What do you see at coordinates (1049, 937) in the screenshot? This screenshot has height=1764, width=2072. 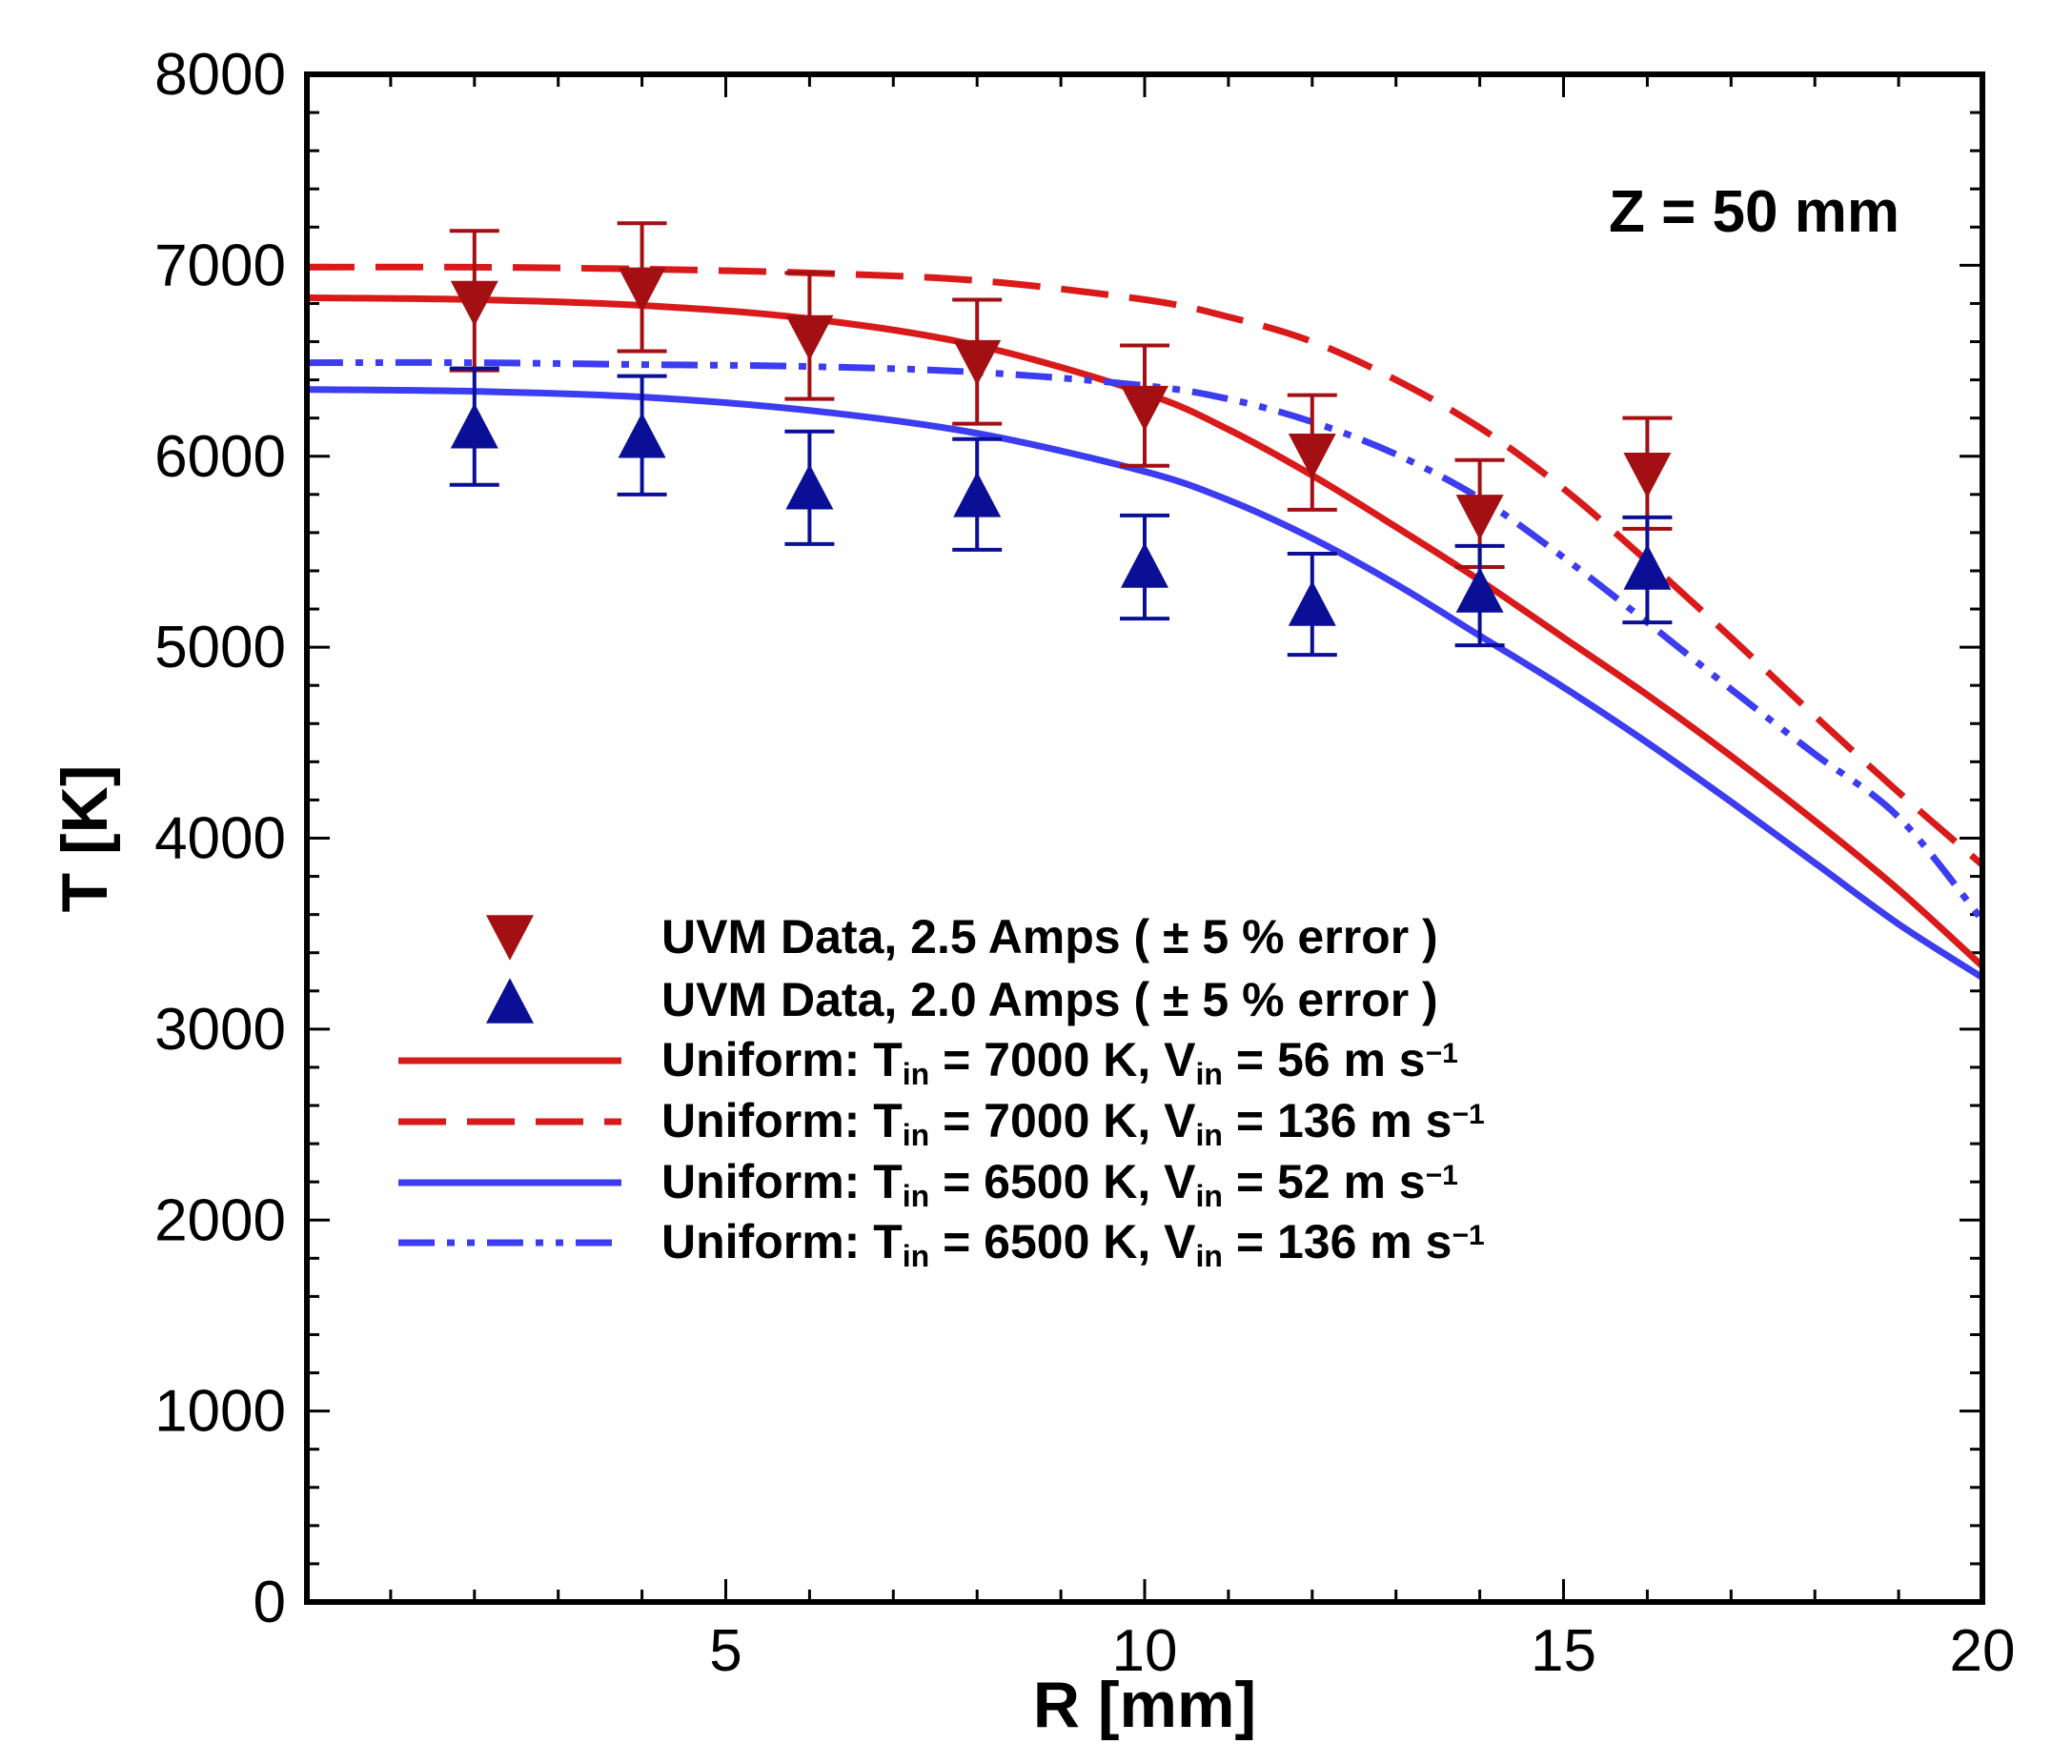 I see `legend-label: UVM Data, 2.5 Amps ( ± 5 % error )` at bounding box center [1049, 937].